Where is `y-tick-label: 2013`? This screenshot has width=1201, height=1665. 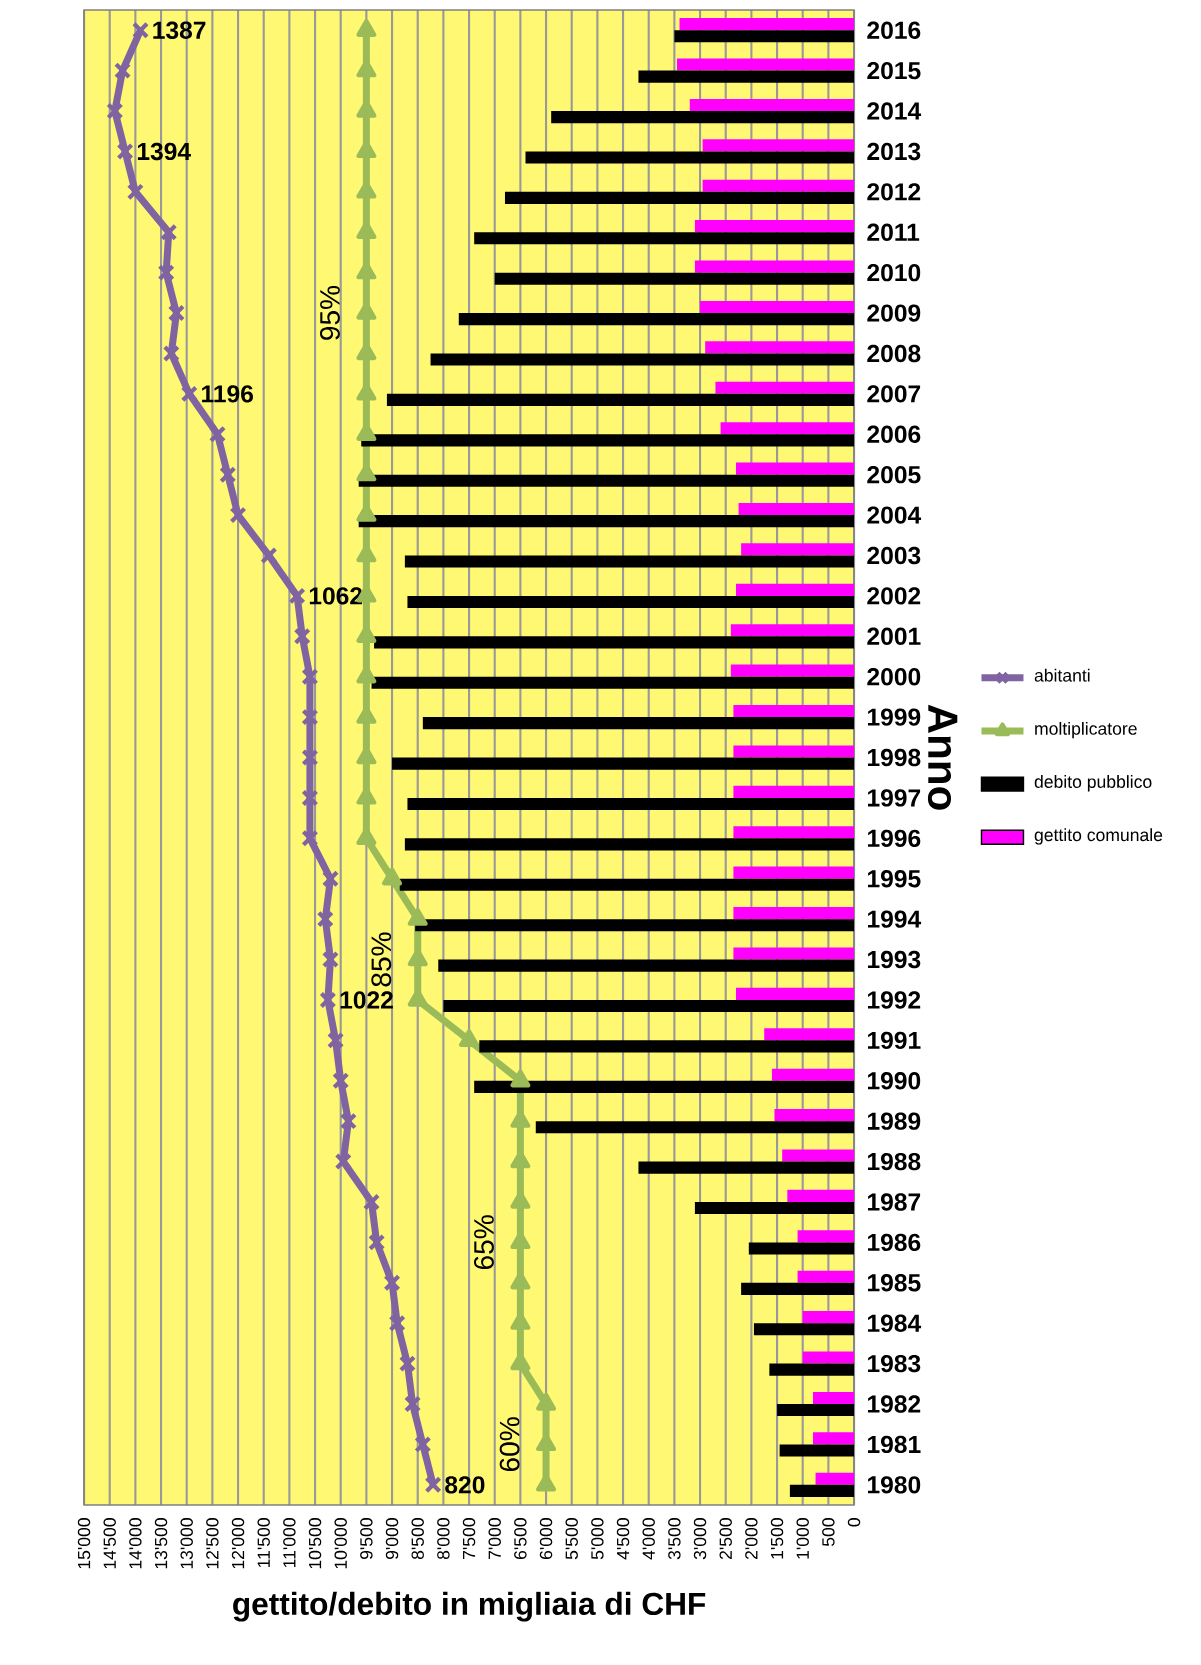
y-tick-label: 2013 is located at coordinates (894, 151).